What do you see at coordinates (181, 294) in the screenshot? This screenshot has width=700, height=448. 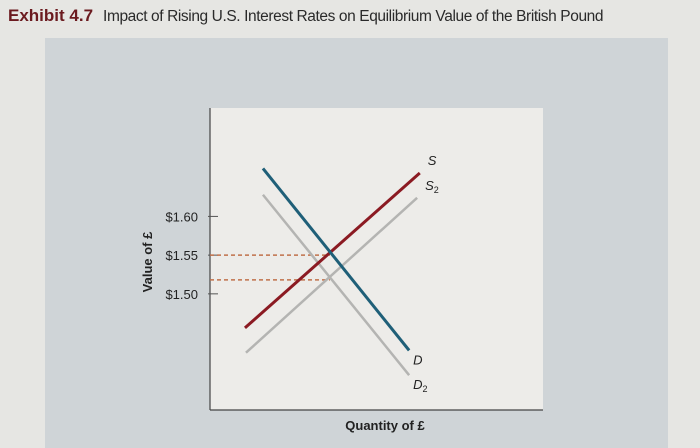 I see `y-tick-label: $1.50` at bounding box center [181, 294].